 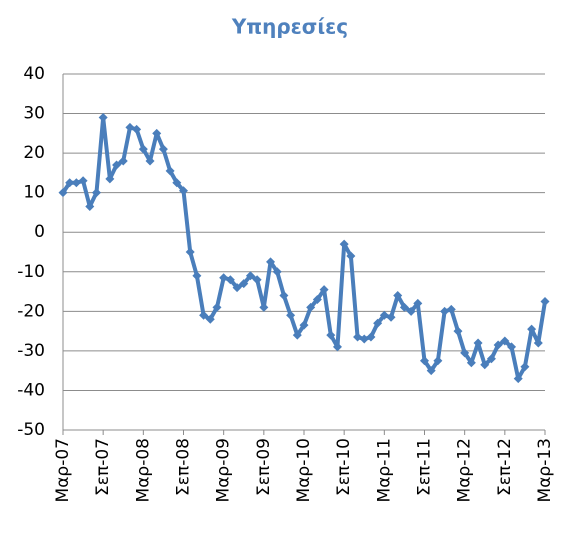 What do you see at coordinates (344, 467) in the screenshot?
I see `x-tick-label: Σεπ-10` at bounding box center [344, 467].